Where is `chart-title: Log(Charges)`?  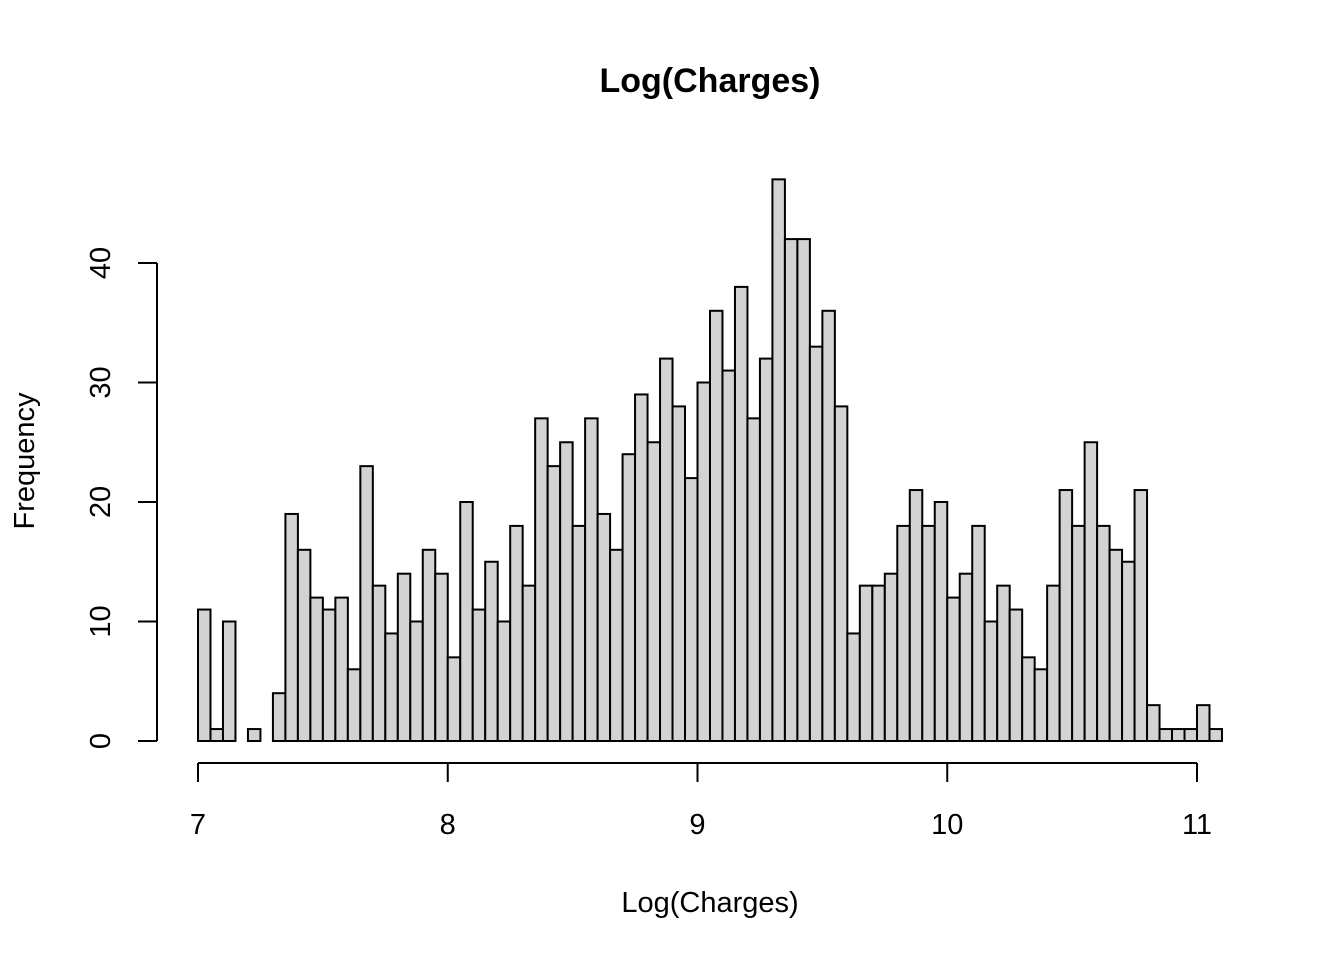
chart-title: Log(Charges) is located at coordinates (710, 81).